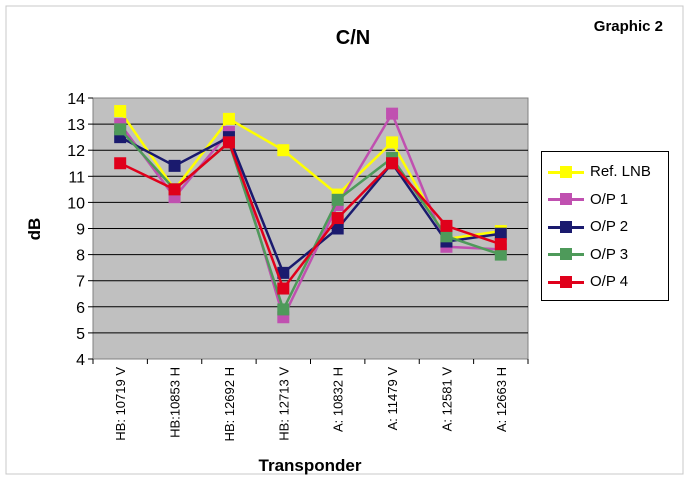  I want to click on legend-label: Ref. LNB, so click(620, 172).